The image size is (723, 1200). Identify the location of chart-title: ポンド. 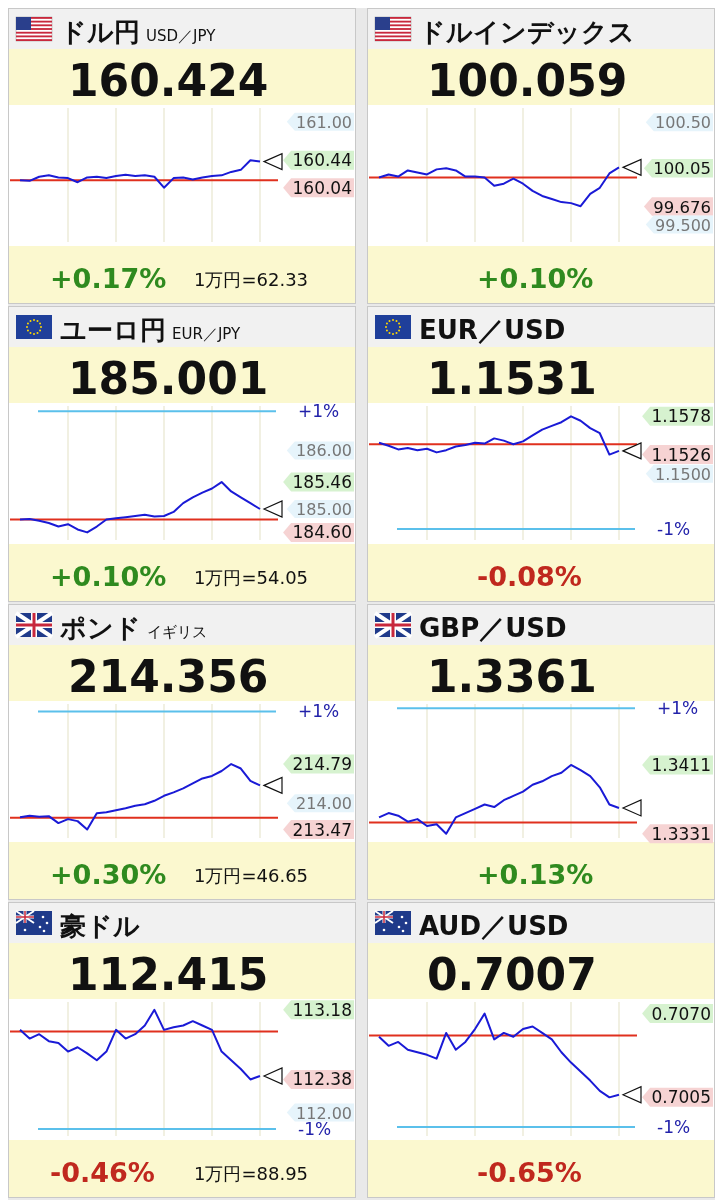
(100, 628).